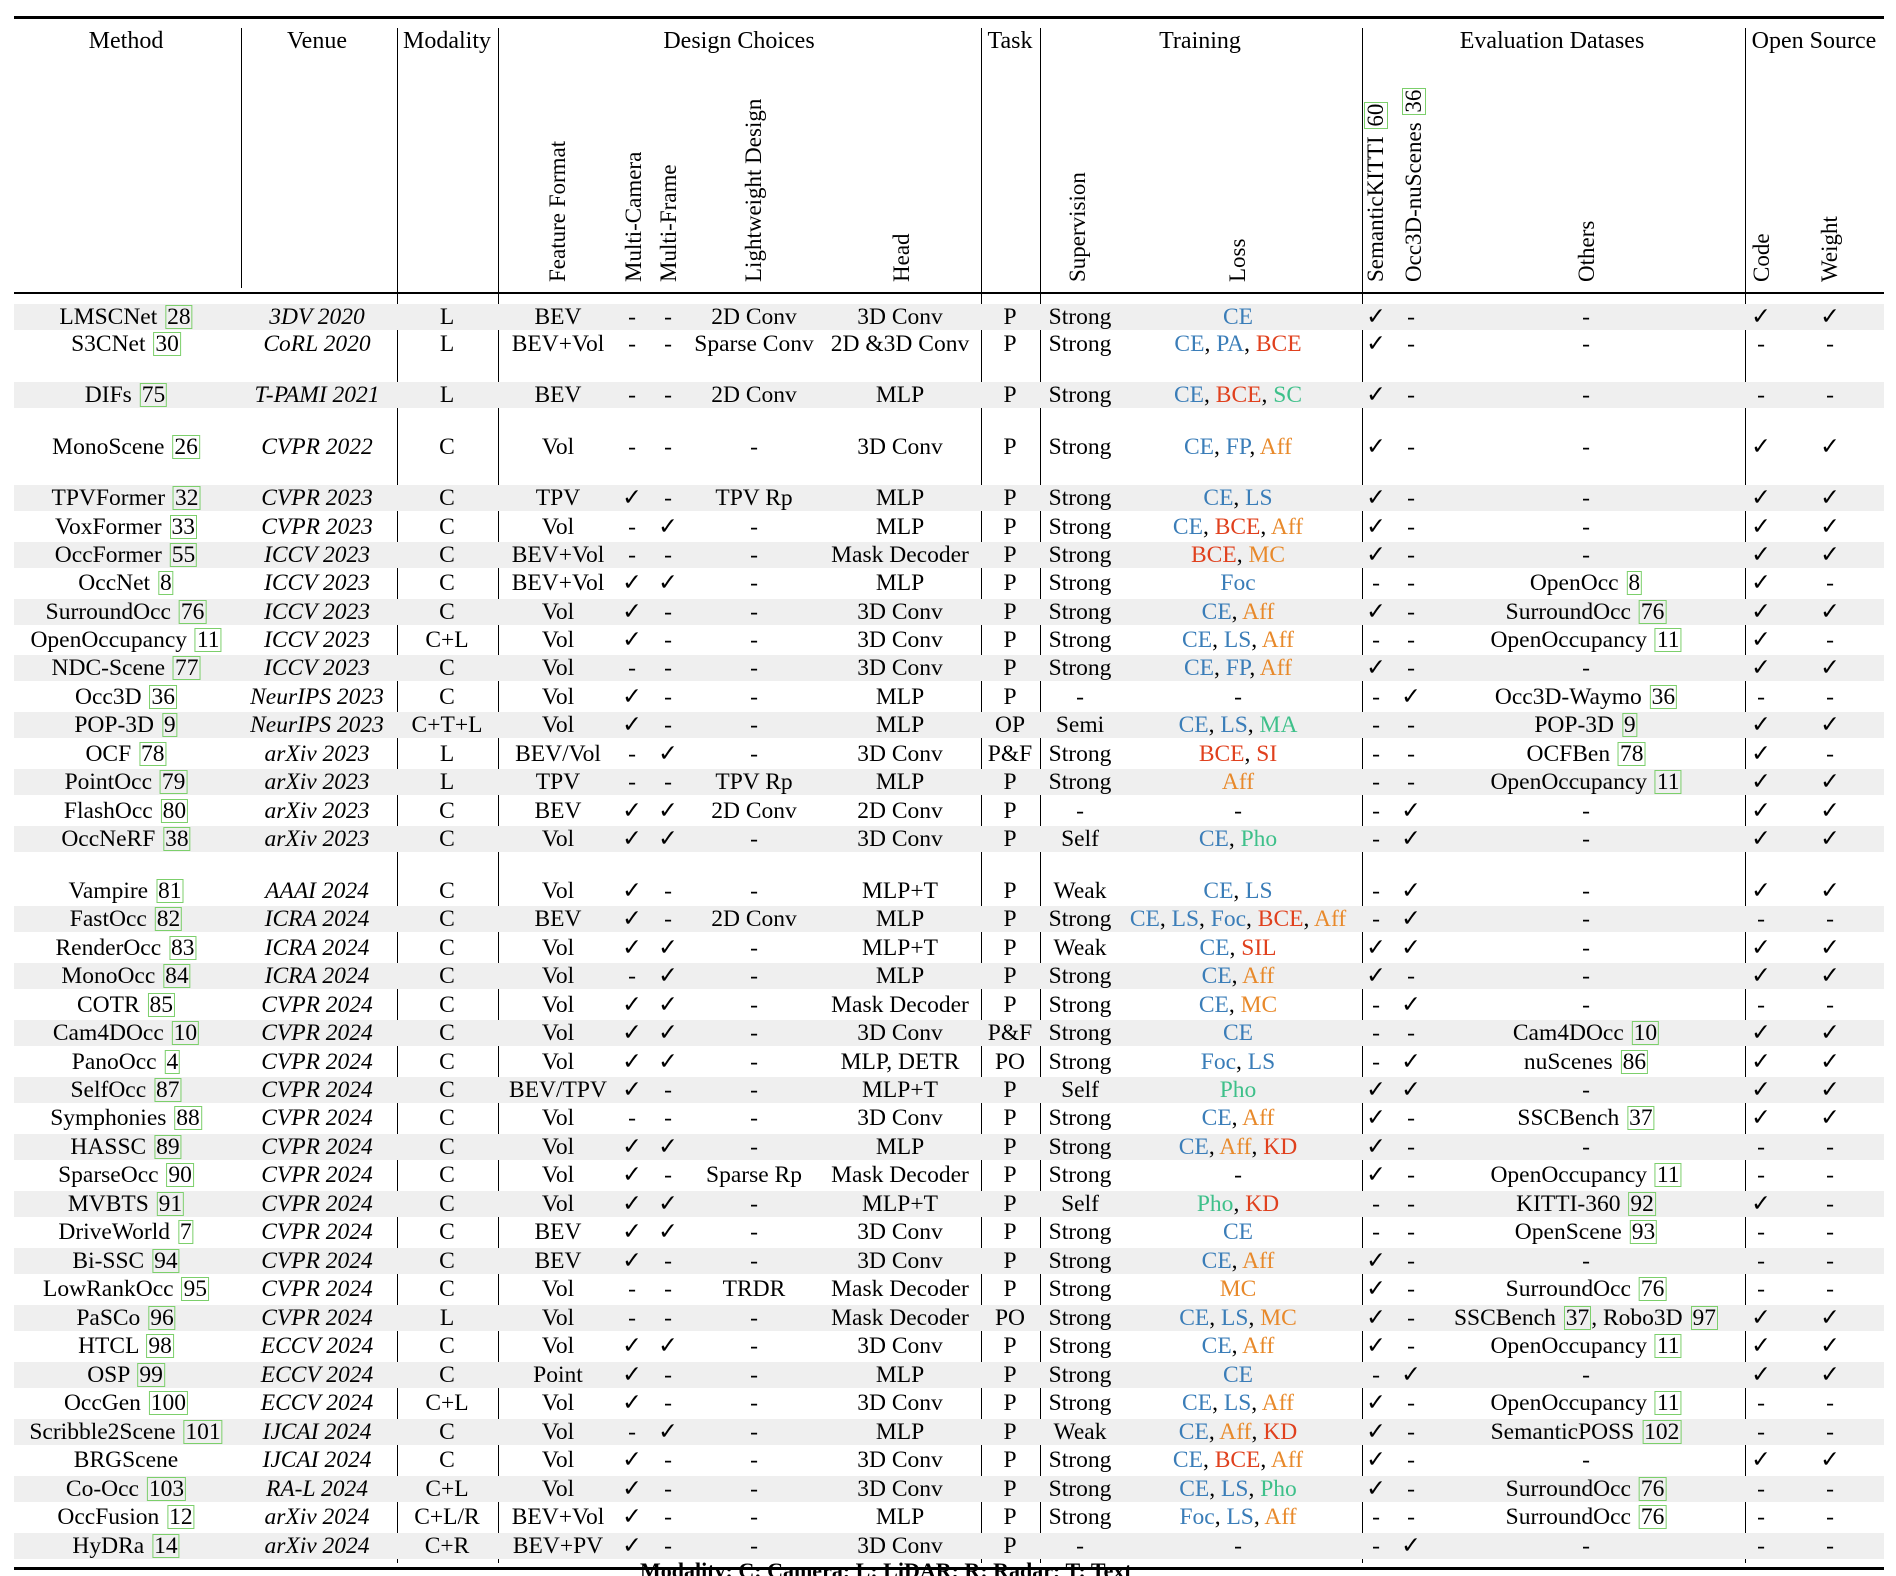 The width and height of the screenshot is (1896, 1576). What do you see at coordinates (668, 1261) in the screenshot?
I see `multi-frame-cell: -` at bounding box center [668, 1261].